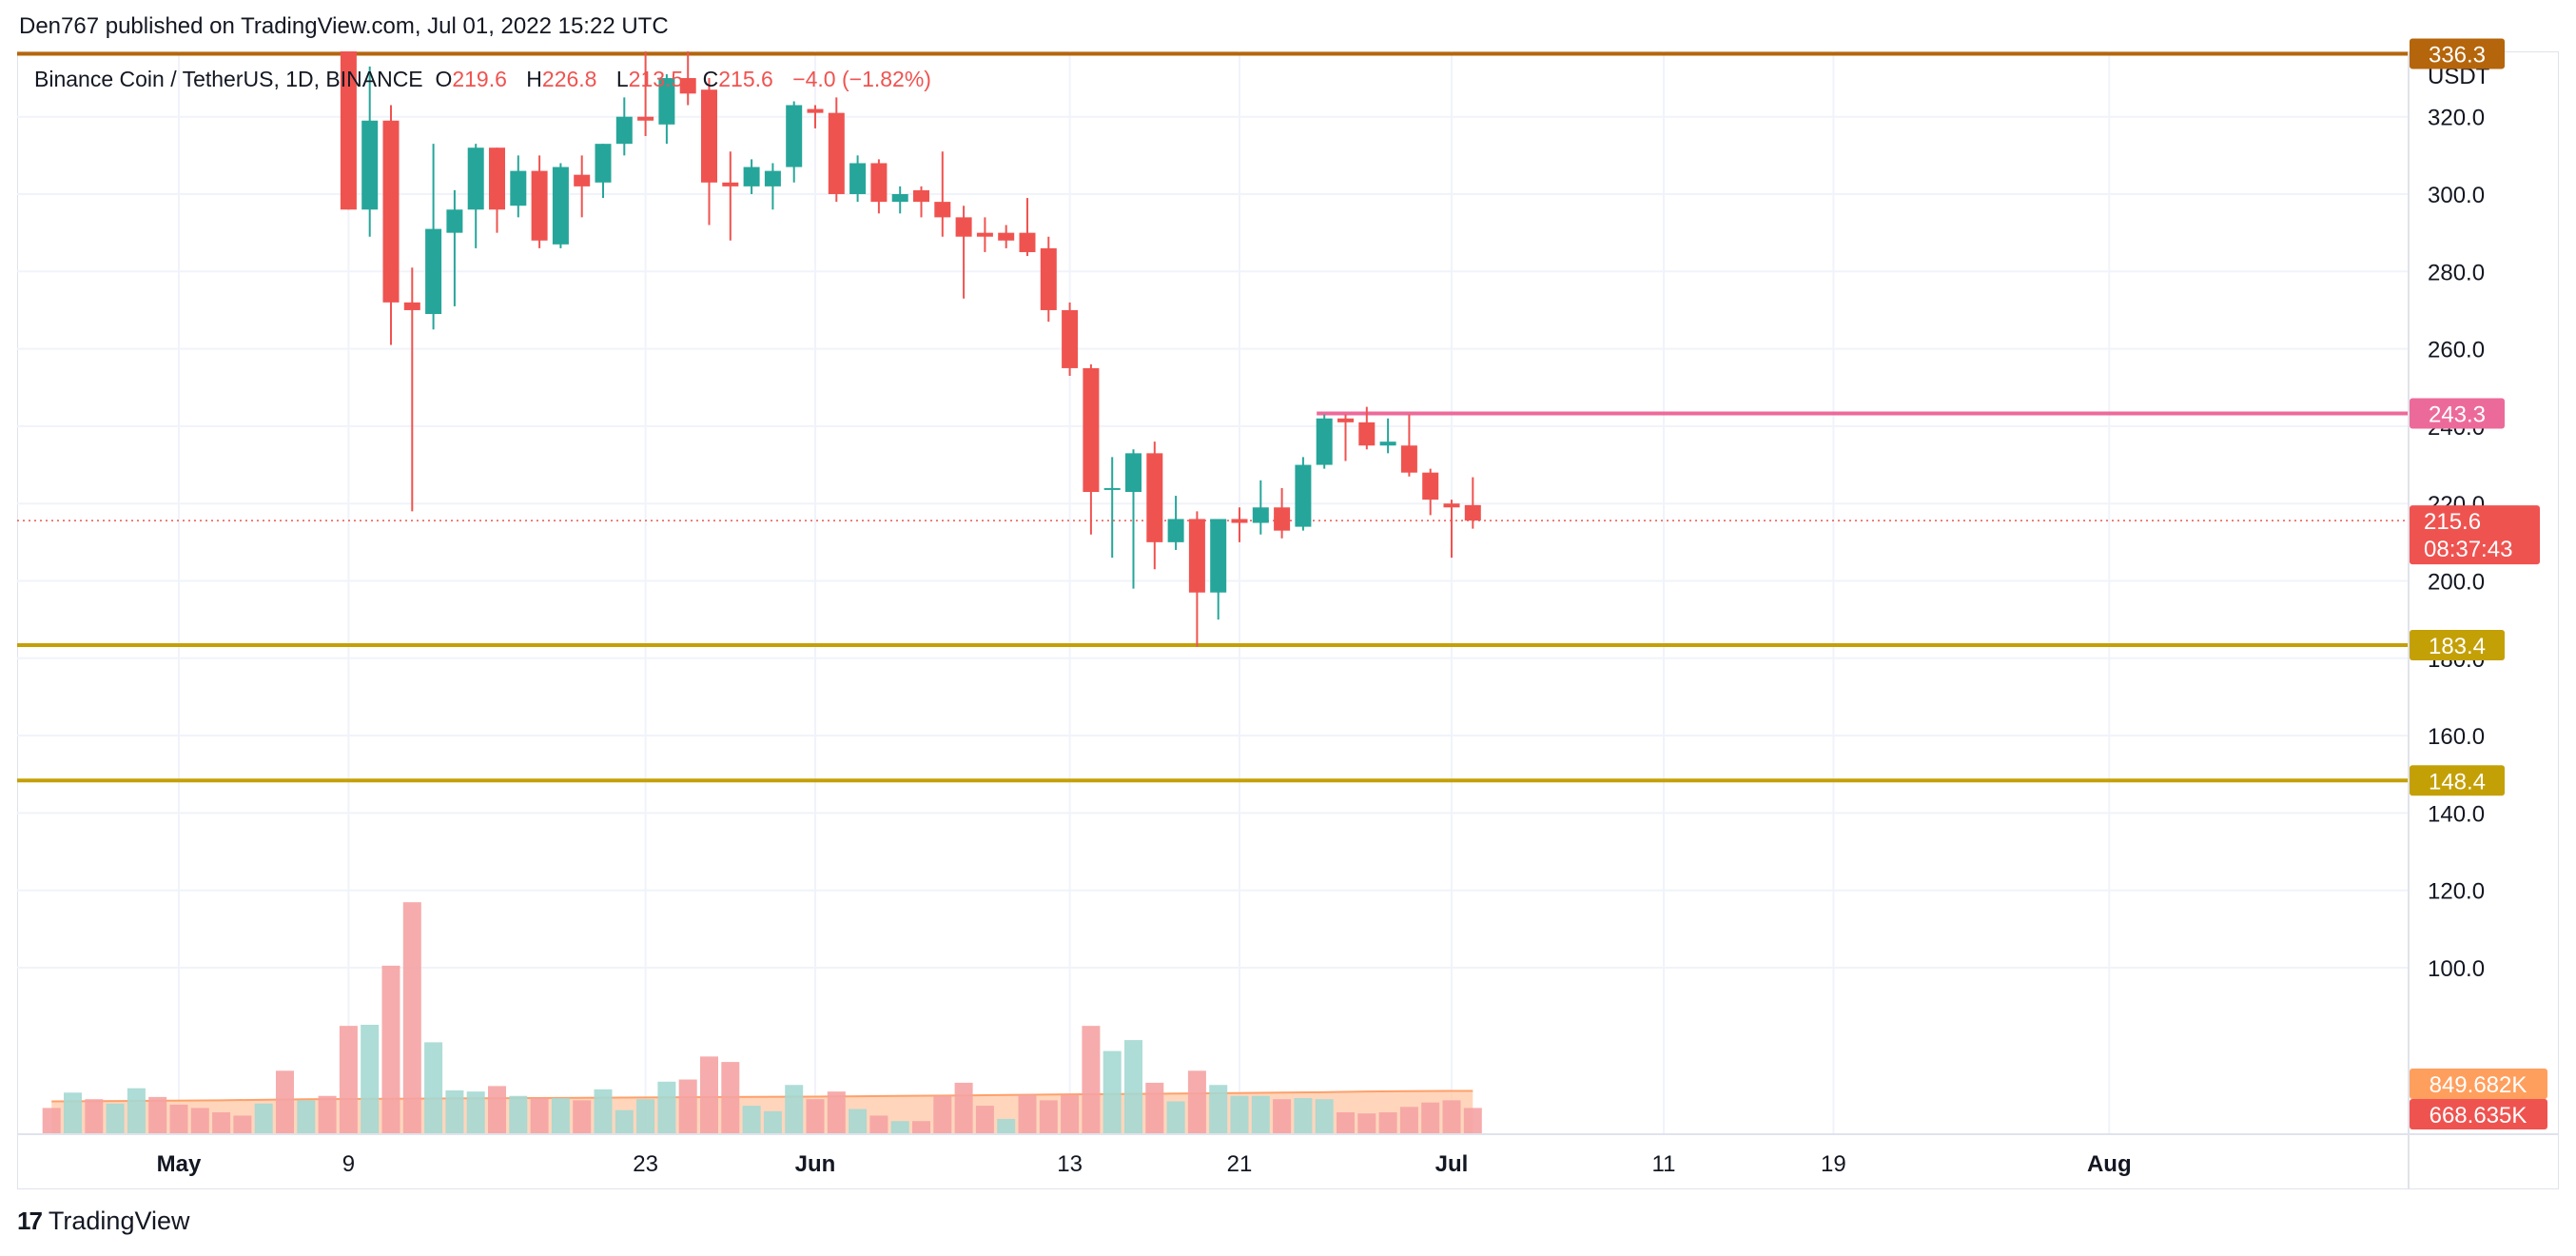 This screenshot has width=2576, height=1256. What do you see at coordinates (745, 79) in the screenshot?
I see `close-value: 215.6` at bounding box center [745, 79].